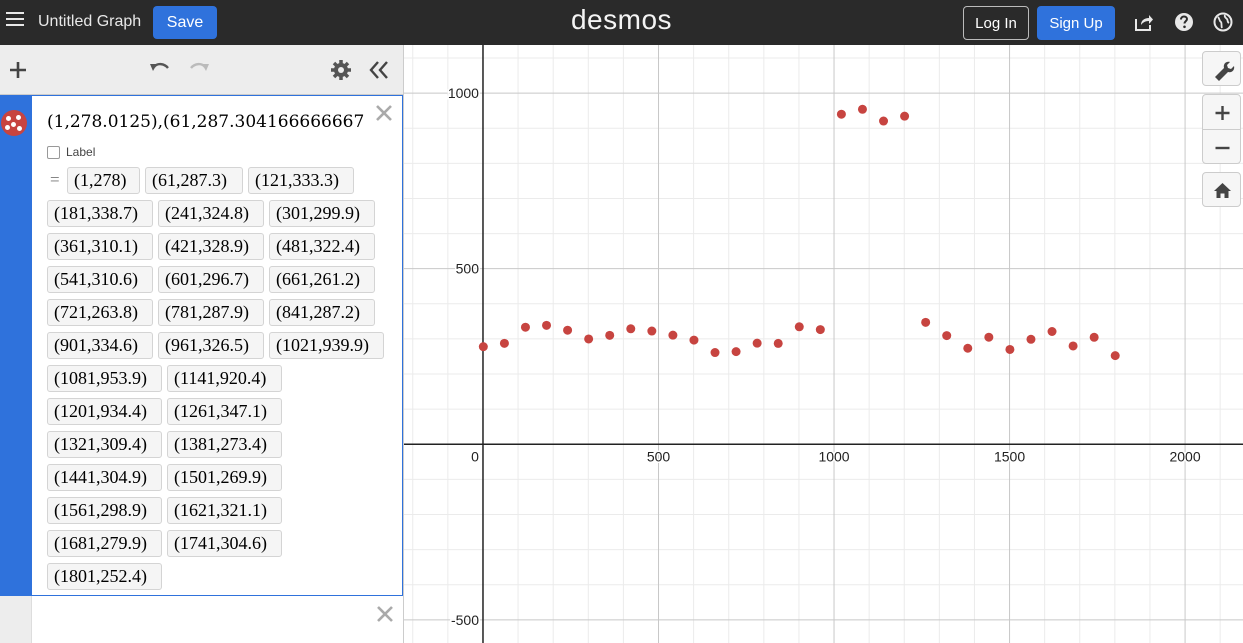  Describe the element at coordinates (224, 378) in the screenshot. I see `point-chip: (1141,920.4)` at that location.